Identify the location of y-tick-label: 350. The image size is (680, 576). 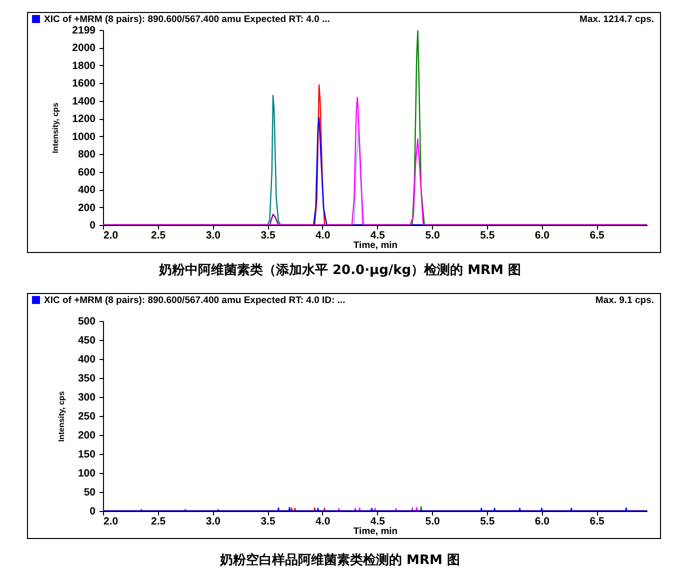
(87, 378).